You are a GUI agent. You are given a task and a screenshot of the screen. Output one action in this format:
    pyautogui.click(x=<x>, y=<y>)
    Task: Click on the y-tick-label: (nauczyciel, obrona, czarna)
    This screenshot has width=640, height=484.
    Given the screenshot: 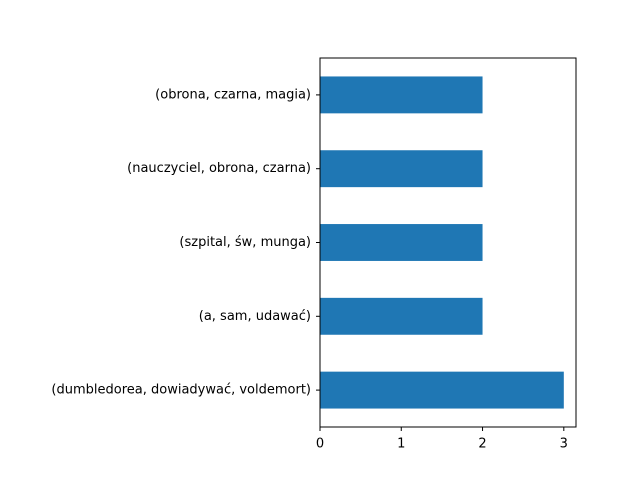 What is the action you would take?
    pyautogui.click(x=219, y=168)
    